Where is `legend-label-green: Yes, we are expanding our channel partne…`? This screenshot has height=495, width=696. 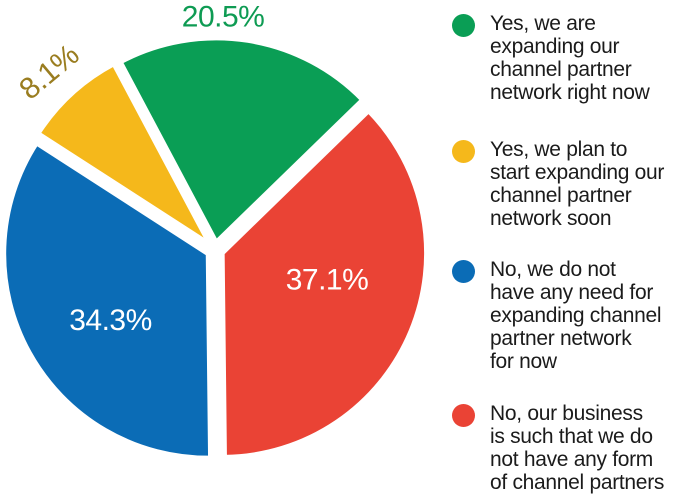 legend-label-green: Yes, we are expanding our channel partne… is located at coordinates (570, 58).